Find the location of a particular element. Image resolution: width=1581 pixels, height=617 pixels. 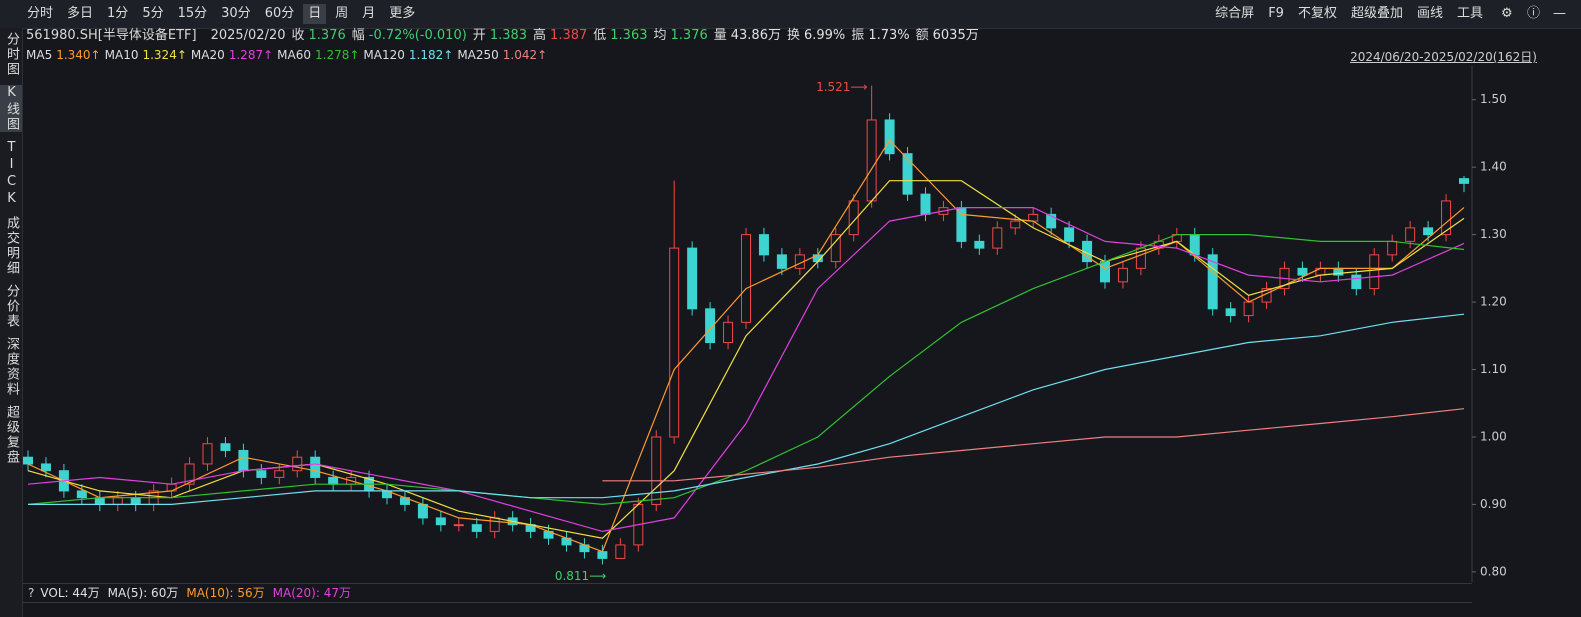

volume-label: MA(20): 47万 is located at coordinates (311, 593).